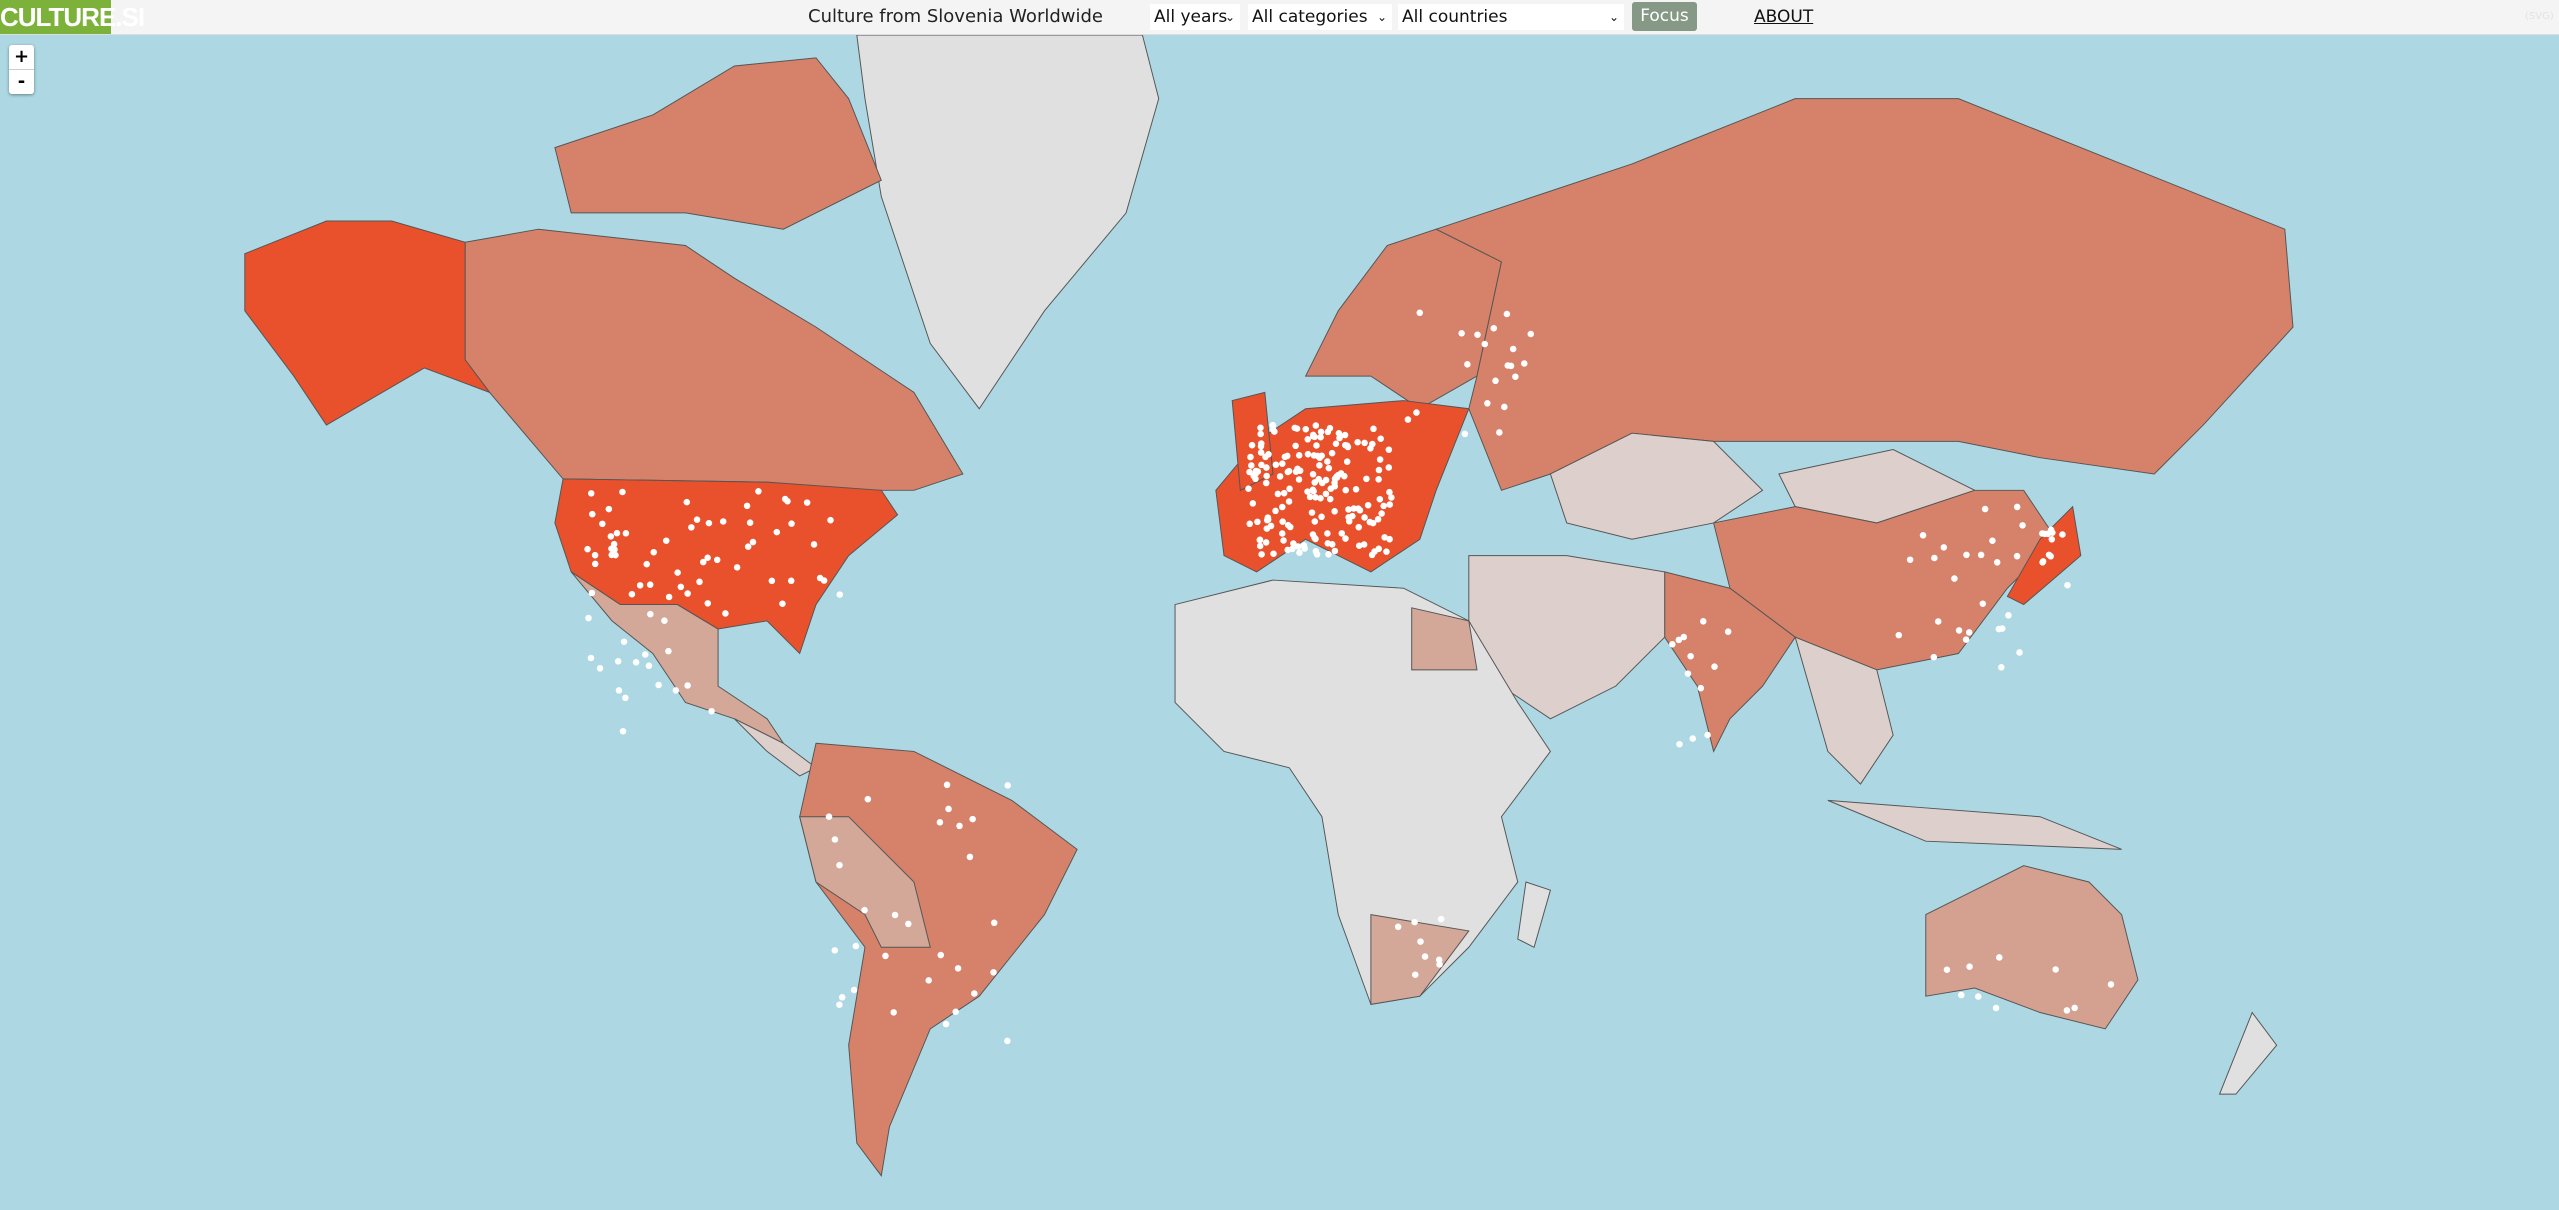  Describe the element at coordinates (677, 658) in the screenshot. I see `country-mexico` at that location.